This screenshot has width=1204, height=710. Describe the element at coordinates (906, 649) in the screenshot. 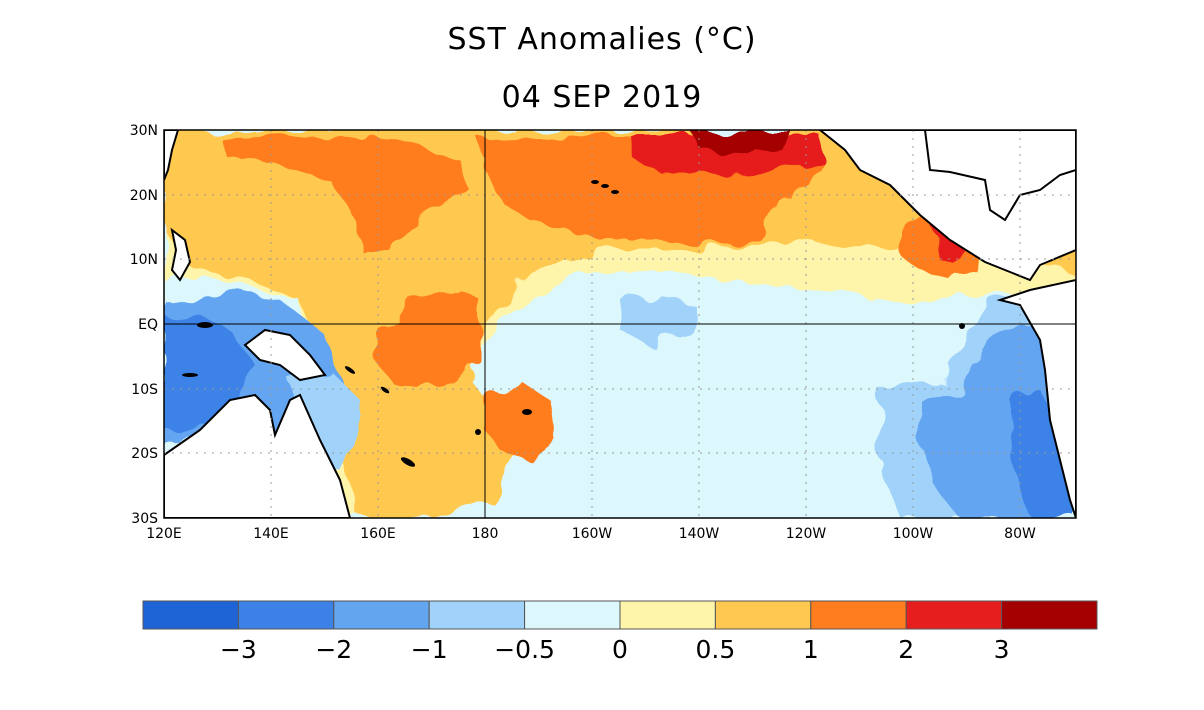

I see `colorbar-tick-label: 2` at that location.